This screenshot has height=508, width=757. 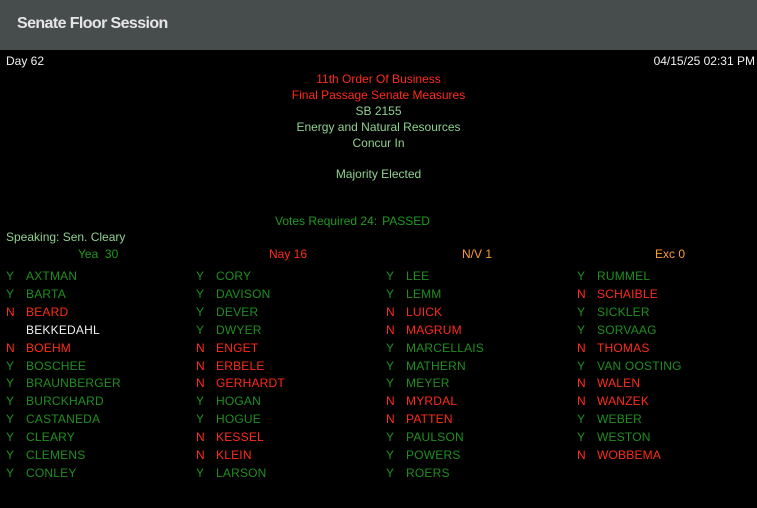 I want to click on senator-row: Y CASTANEDA, so click(x=96, y=419).